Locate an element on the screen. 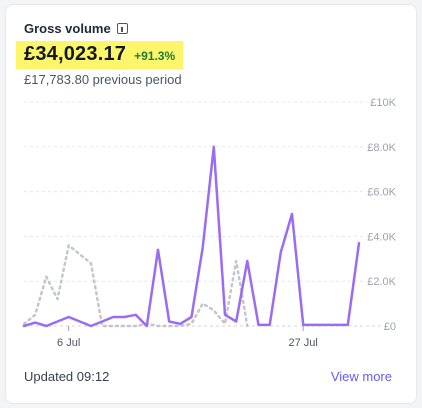  y-tick-label: £6.0K is located at coordinates (381, 193).